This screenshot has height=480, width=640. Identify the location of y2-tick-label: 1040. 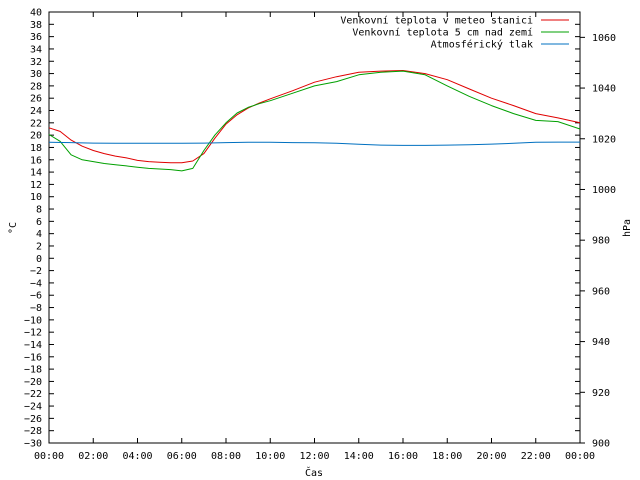
(604, 89).